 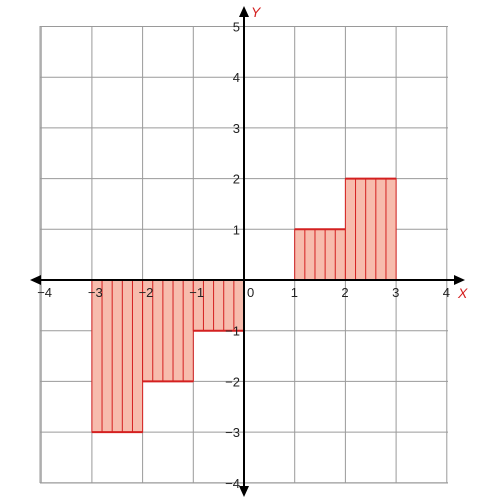 I want to click on y-tick-label: 2, so click(x=236, y=179).